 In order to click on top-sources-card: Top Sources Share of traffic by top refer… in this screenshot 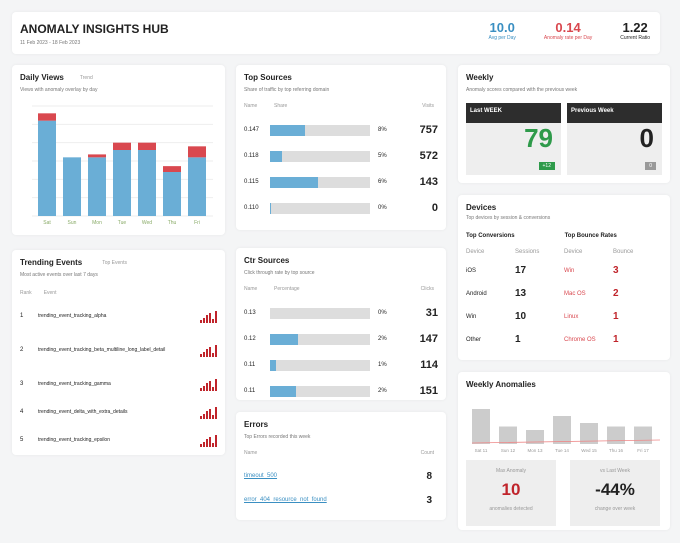, I will do `click(341, 147)`.